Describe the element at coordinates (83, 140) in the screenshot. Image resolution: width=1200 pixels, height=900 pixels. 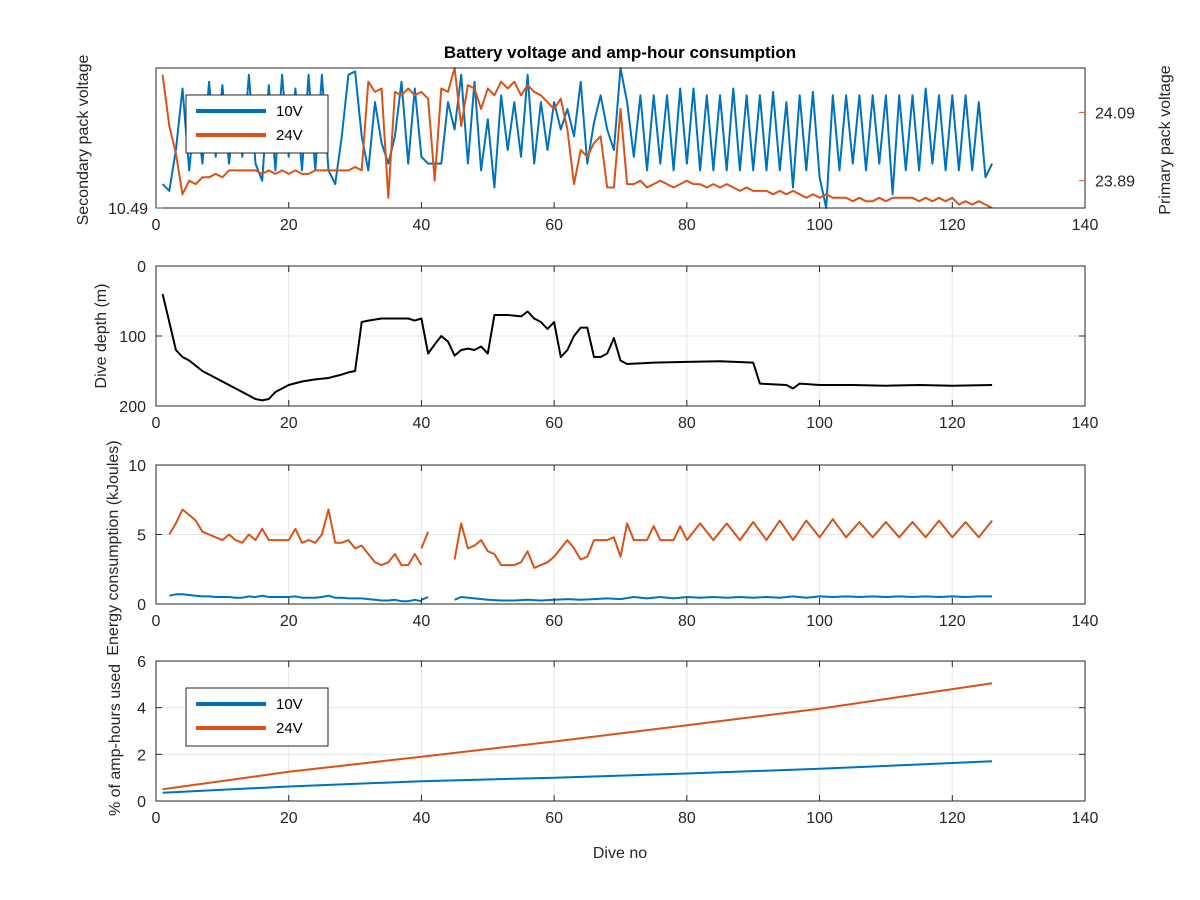
I see `y-left-axis-label: Secondary pack voltage` at that location.